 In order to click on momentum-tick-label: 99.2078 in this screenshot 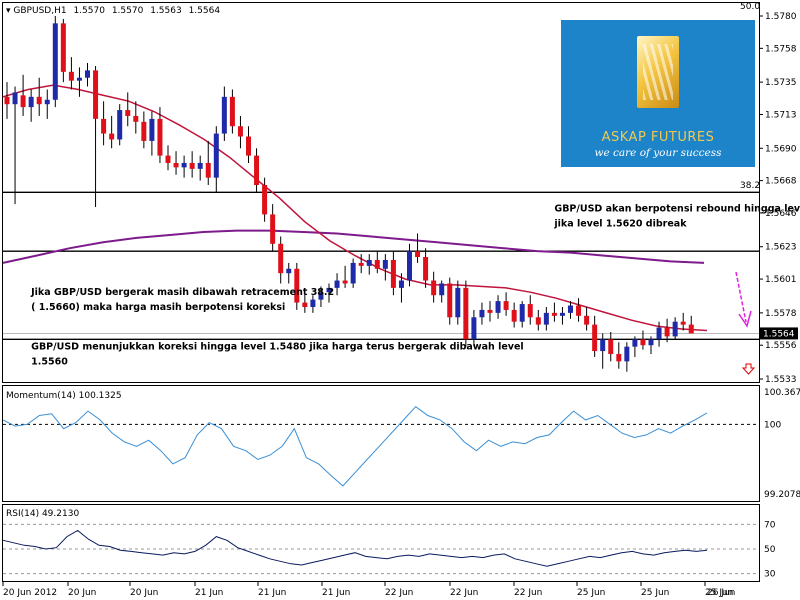, I will do `click(782, 495)`.